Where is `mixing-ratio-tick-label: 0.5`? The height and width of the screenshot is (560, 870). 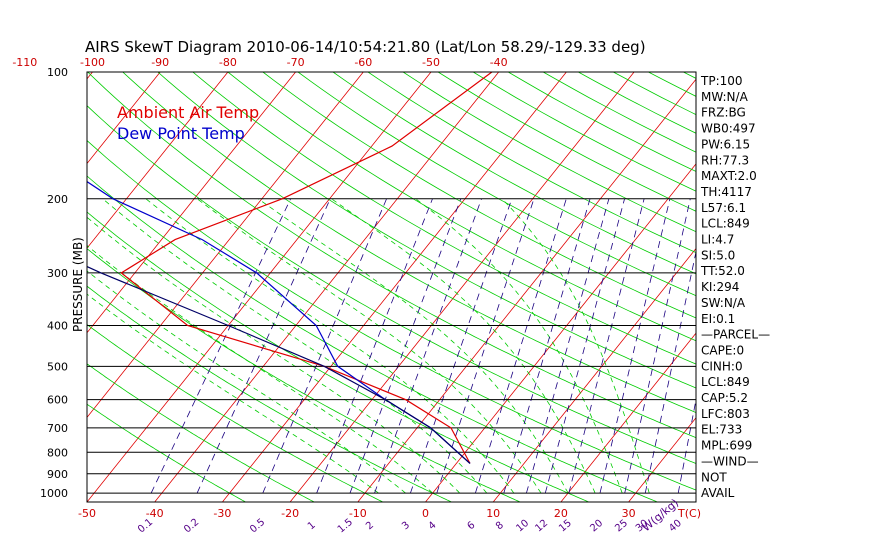
mixing-ratio-tick-label: 0.5 is located at coordinates (257, 526).